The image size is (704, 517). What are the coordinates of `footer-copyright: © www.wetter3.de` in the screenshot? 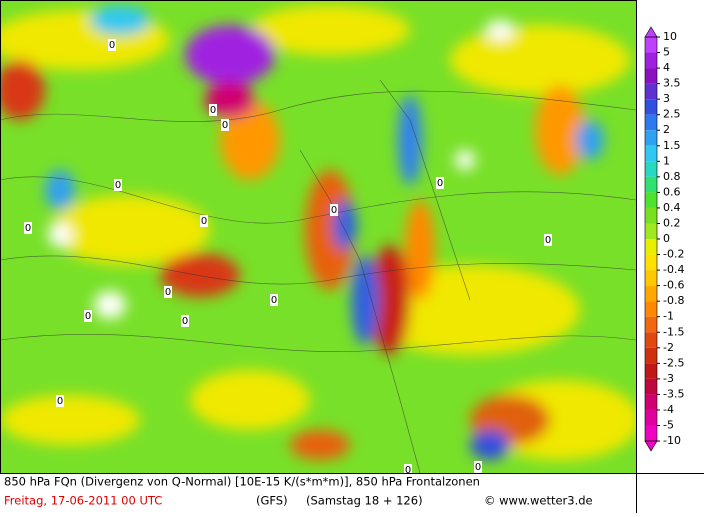 It's located at (538, 501).